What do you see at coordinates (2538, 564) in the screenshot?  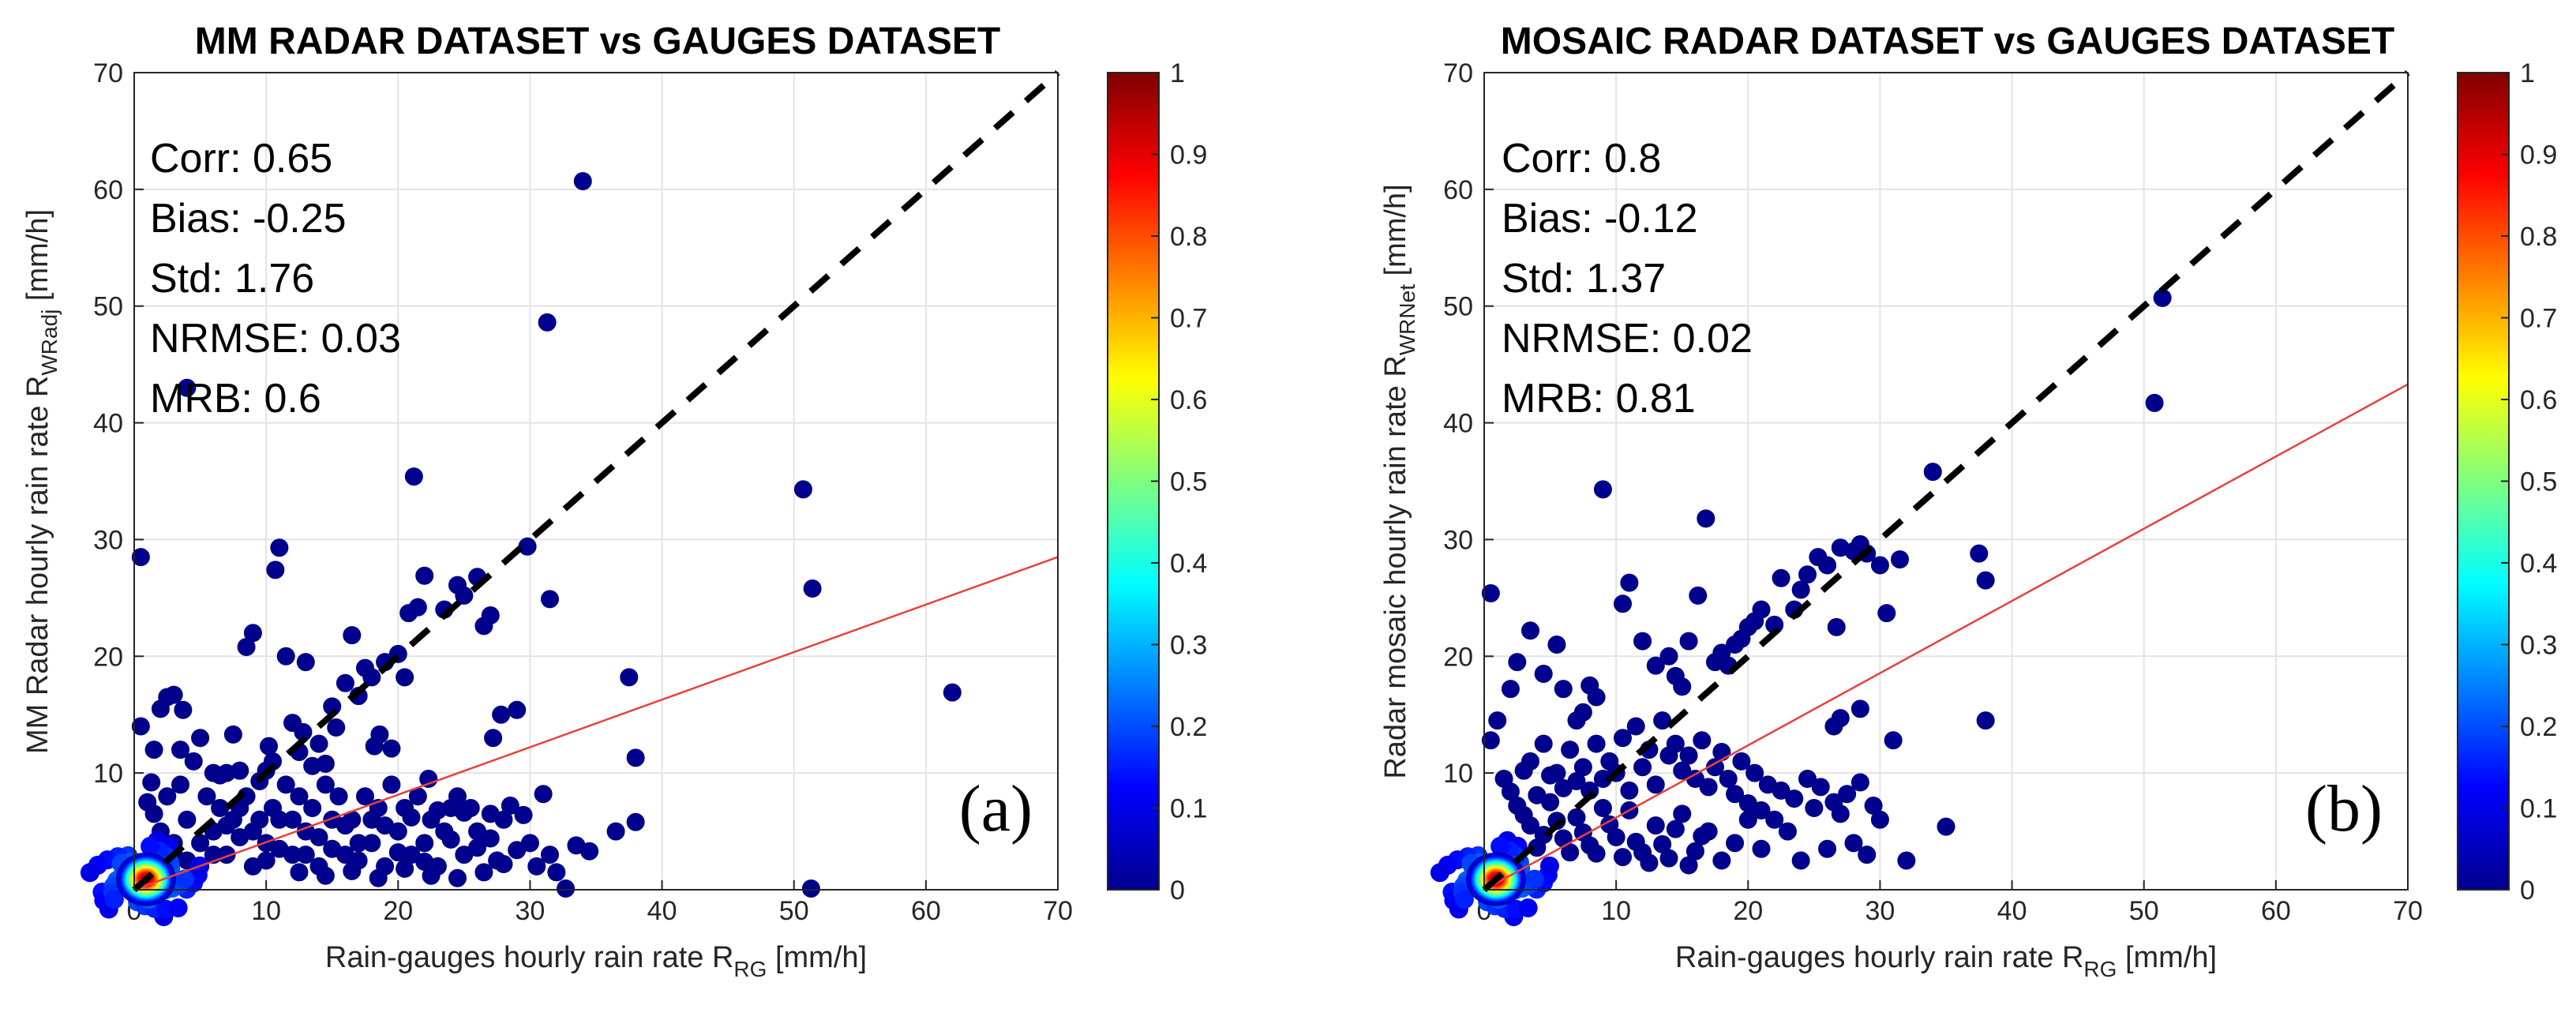 I see `colorbar-tick-label: 0.4` at bounding box center [2538, 564].